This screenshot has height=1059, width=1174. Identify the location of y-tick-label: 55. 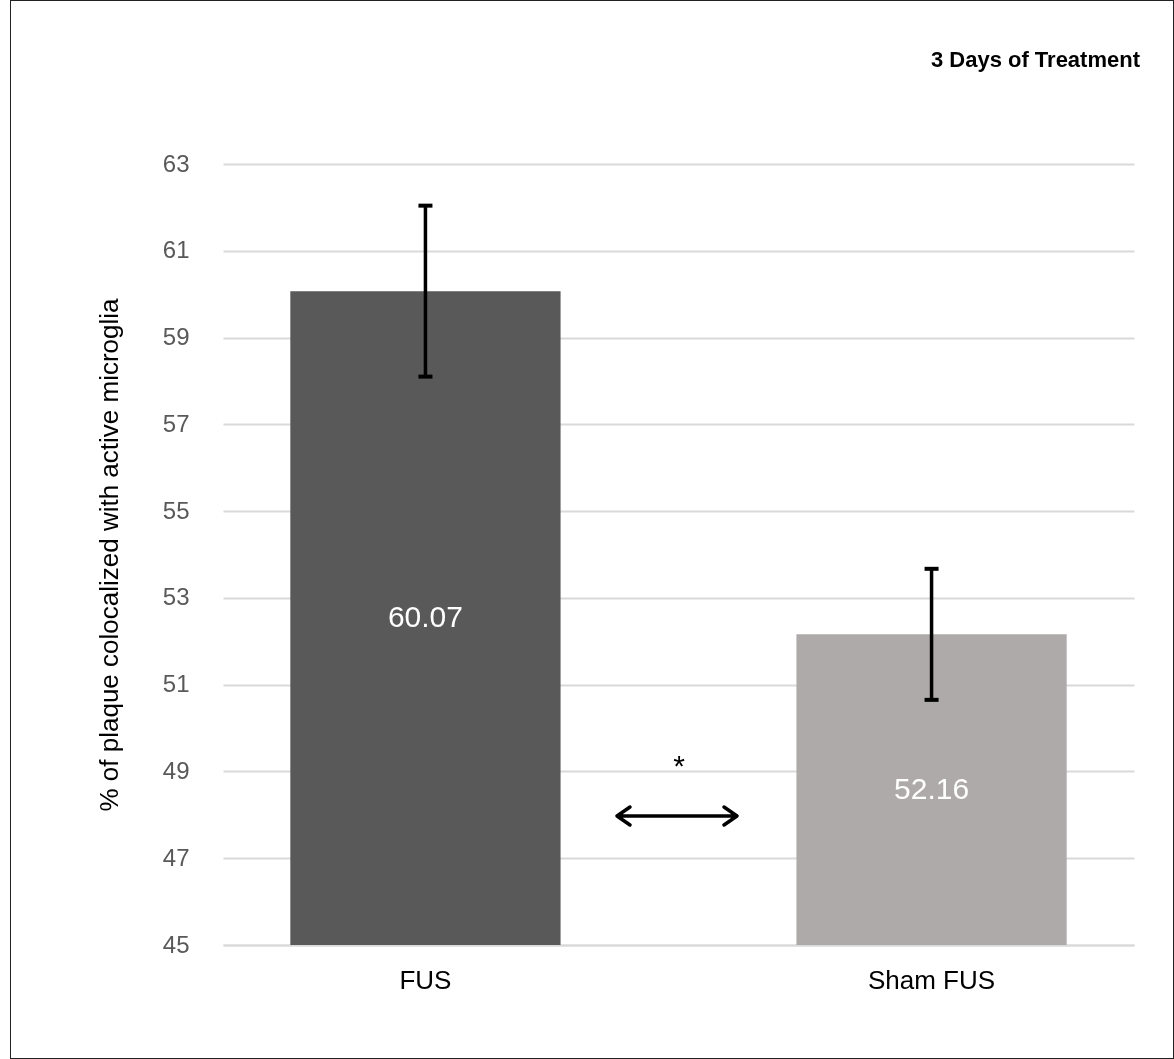
(176, 510).